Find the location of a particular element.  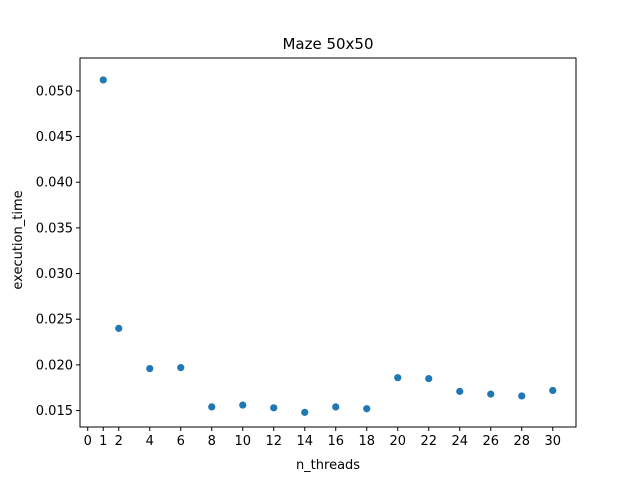

x-tick-label: 22 is located at coordinates (428, 441).